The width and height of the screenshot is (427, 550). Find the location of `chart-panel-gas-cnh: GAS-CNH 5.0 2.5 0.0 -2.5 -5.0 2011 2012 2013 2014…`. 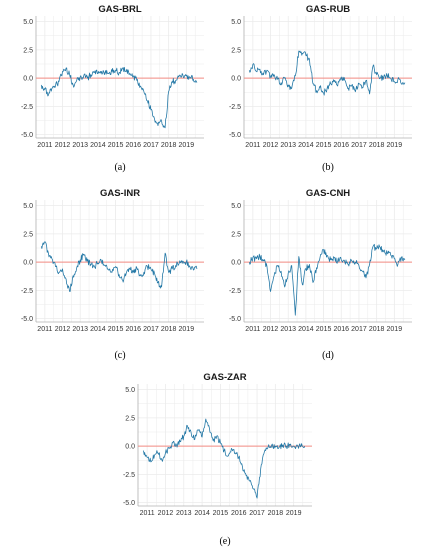

chart-panel-gas-cnh: GAS-CNH 5.0 2.5 0.0 -2.5 -5.0 2011 2012 2013 2014… is located at coordinates (320, 274).